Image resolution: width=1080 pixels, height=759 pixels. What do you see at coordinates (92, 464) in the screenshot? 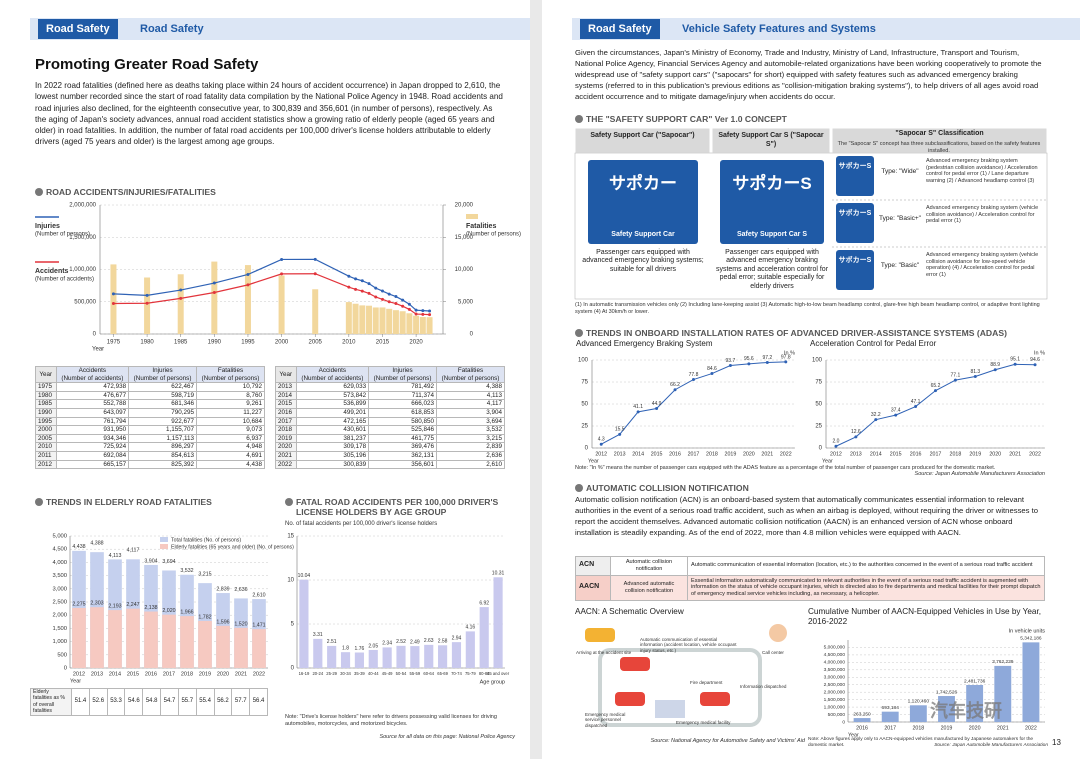
I see `cell: 665,157` at bounding box center [92, 464].